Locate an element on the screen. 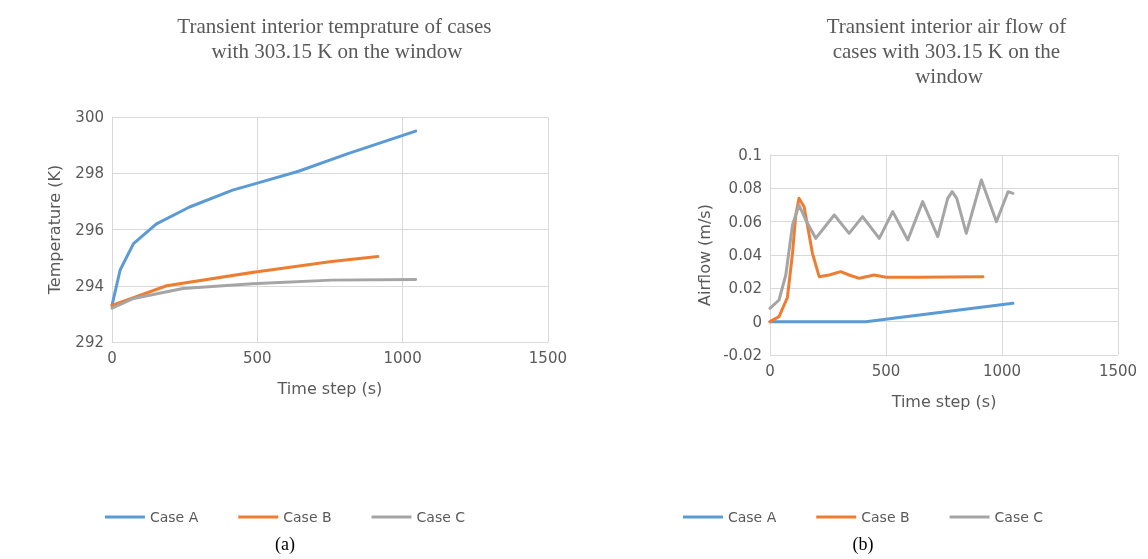 The width and height of the screenshot is (1148, 559). y-tick-label: 294 is located at coordinates (89, 285).